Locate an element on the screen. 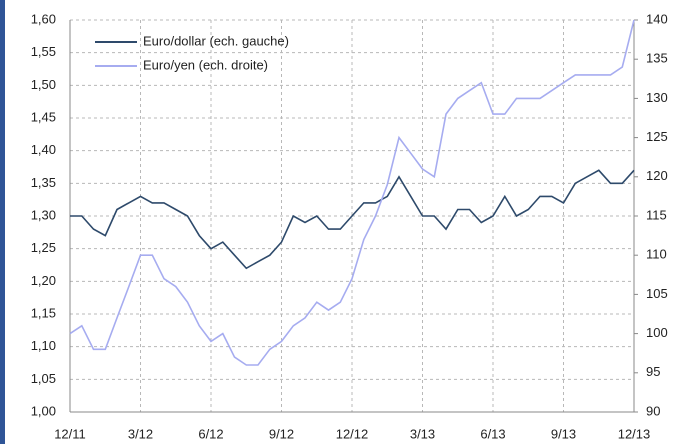  x-tick-label: 3/13 is located at coordinates (422, 433).